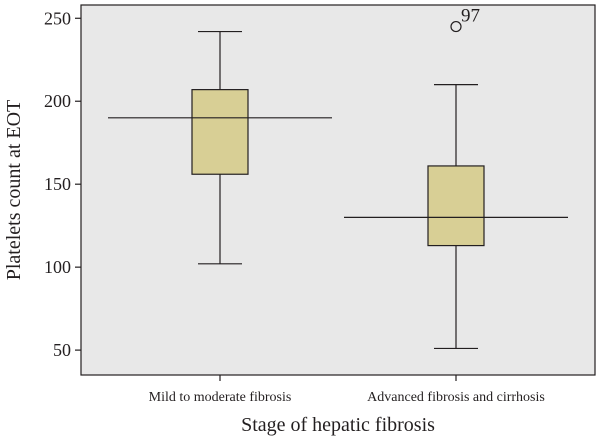  I want to click on y-tick-label: 250, so click(57, 18).